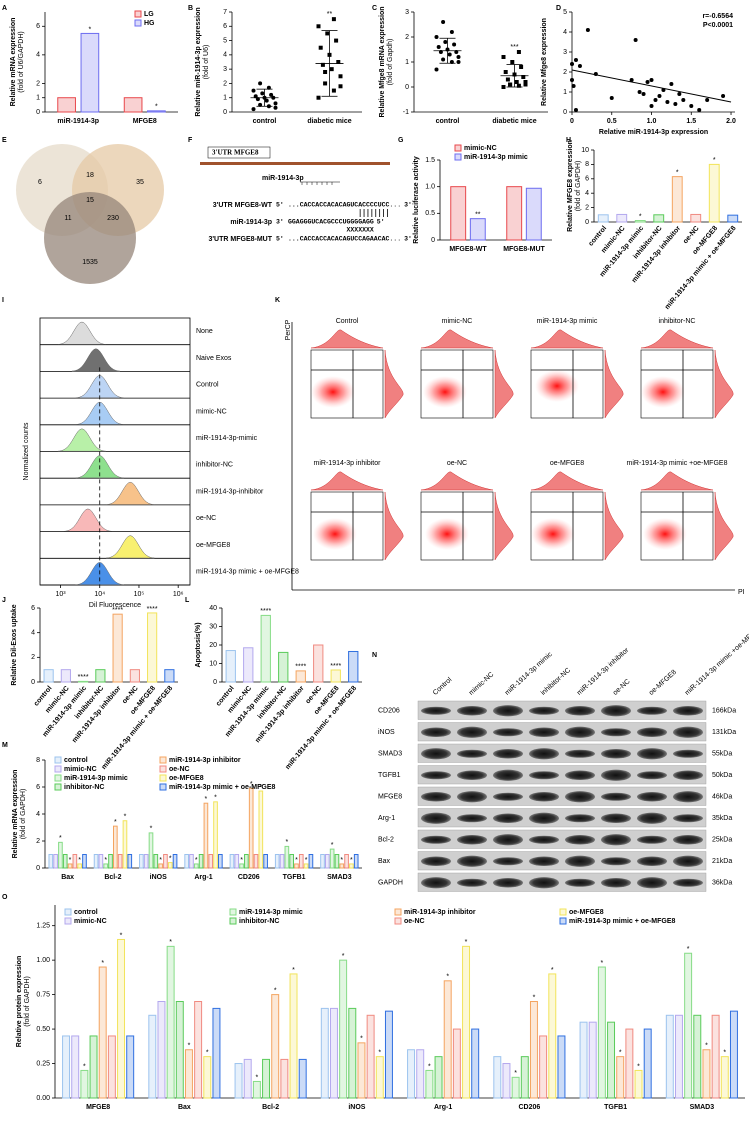  I want to click on size-label: 50kDa, so click(722, 775).